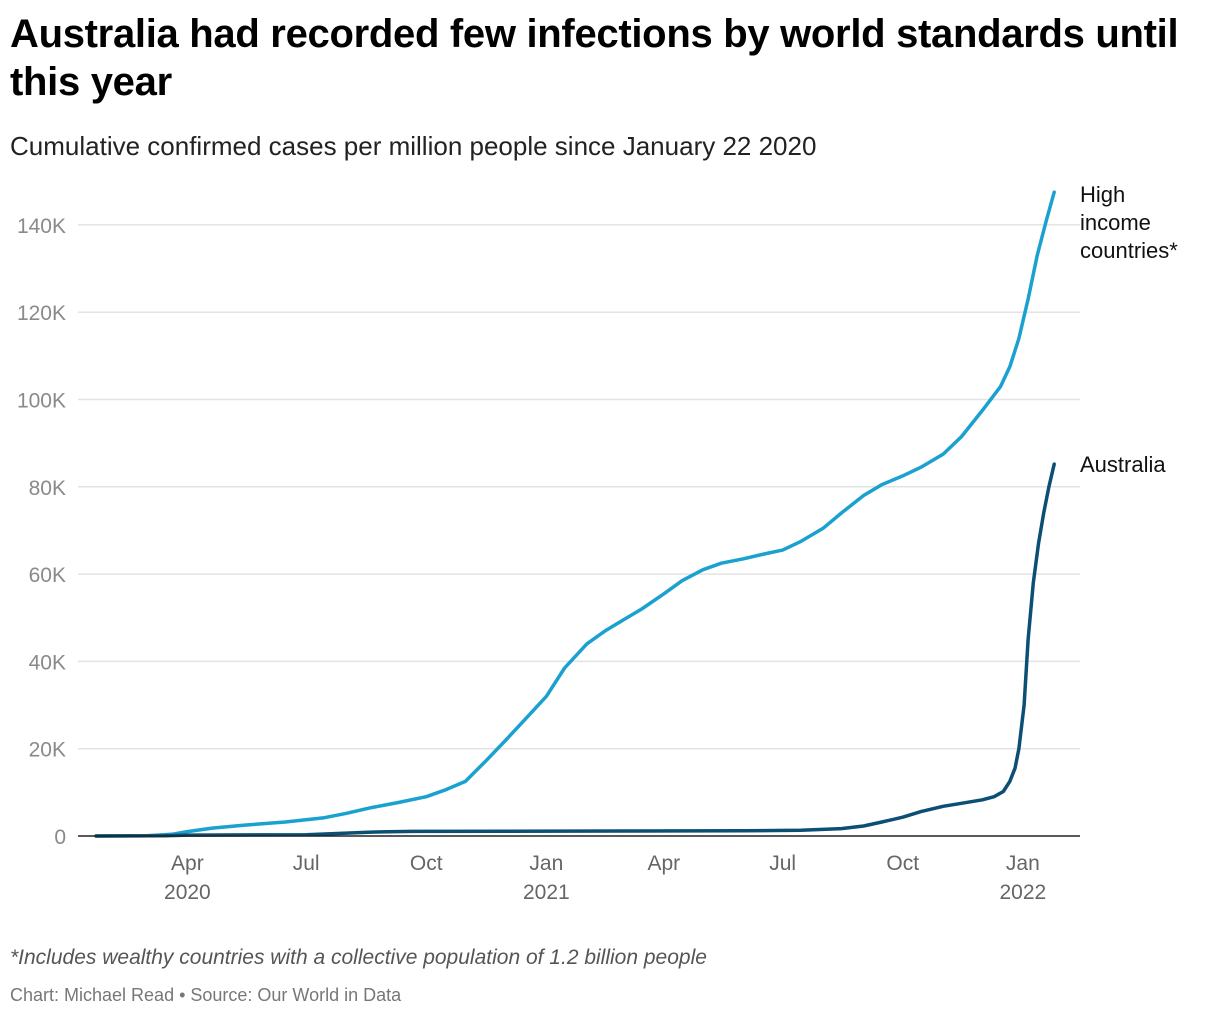  Describe the element at coordinates (47, 662) in the screenshot. I see `y-tick-label: 40K` at that location.